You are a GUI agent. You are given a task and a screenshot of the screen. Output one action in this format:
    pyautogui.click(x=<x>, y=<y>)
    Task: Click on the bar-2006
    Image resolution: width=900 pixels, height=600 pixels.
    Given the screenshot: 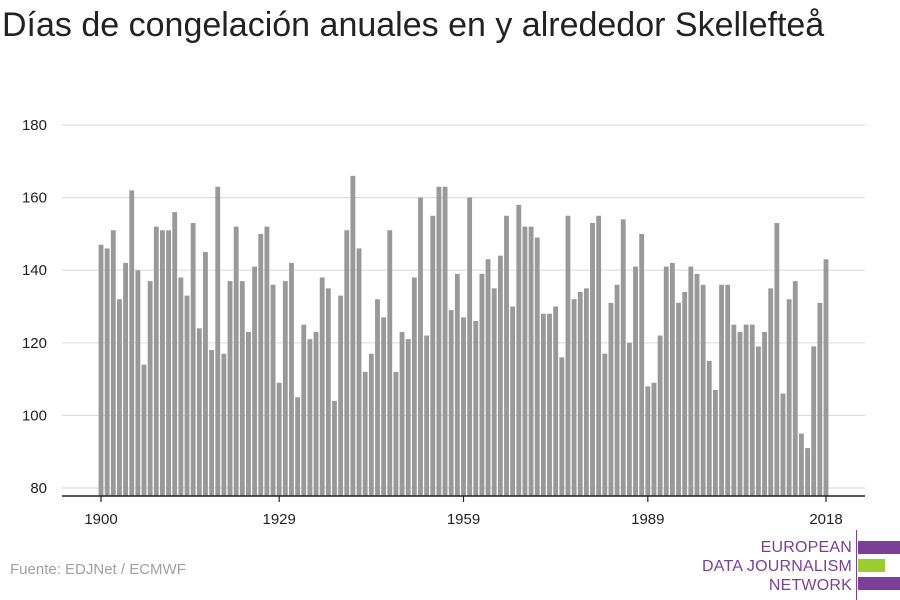 What is the action you would take?
    pyautogui.click(x=752, y=410)
    